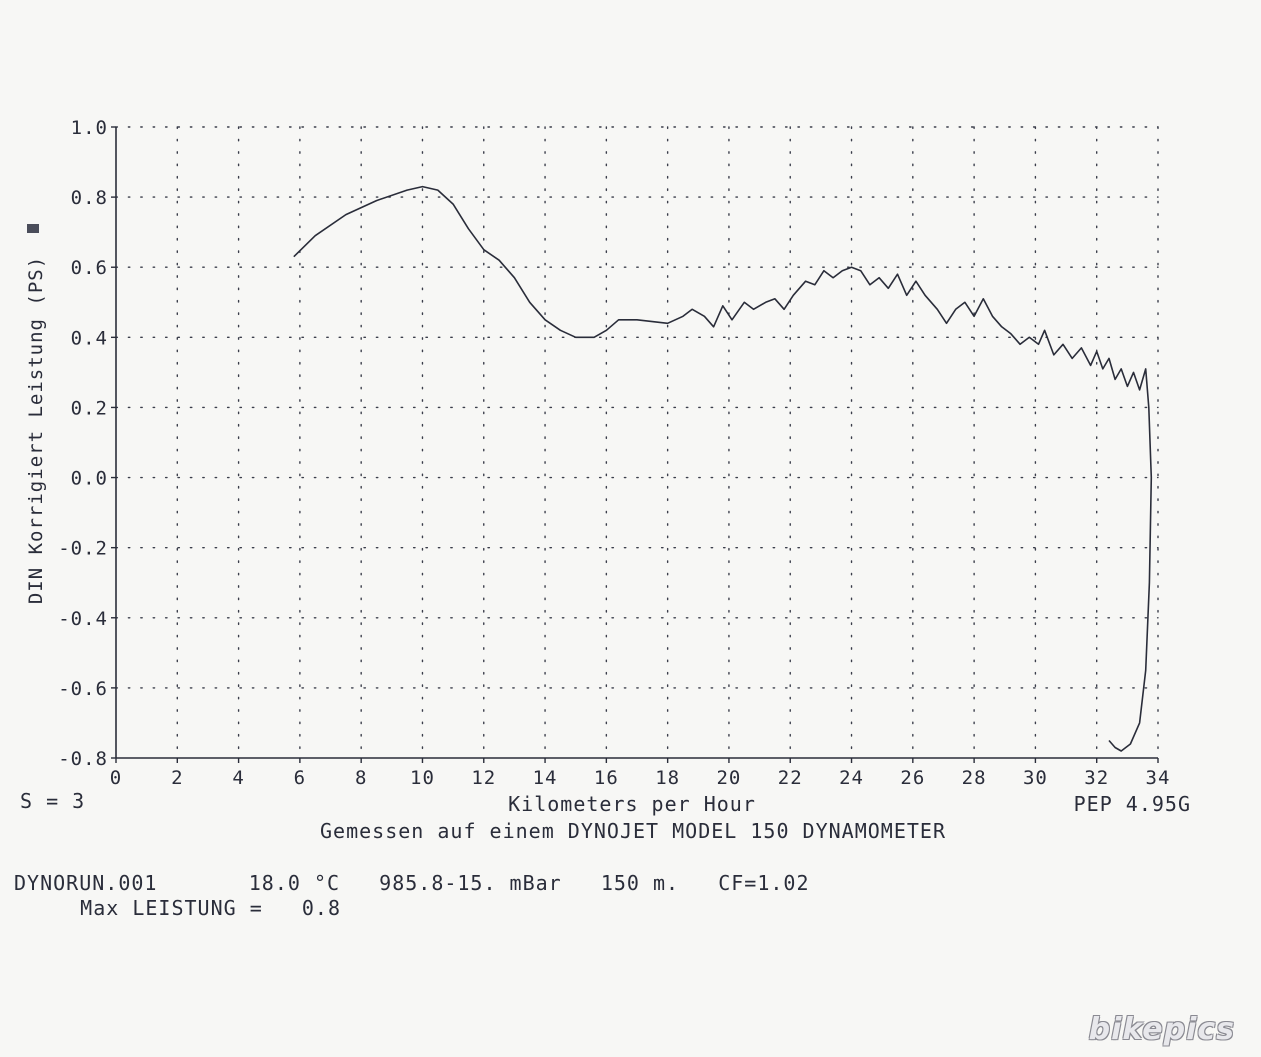  I want to click on x-tick-label: 10, so click(422, 778).